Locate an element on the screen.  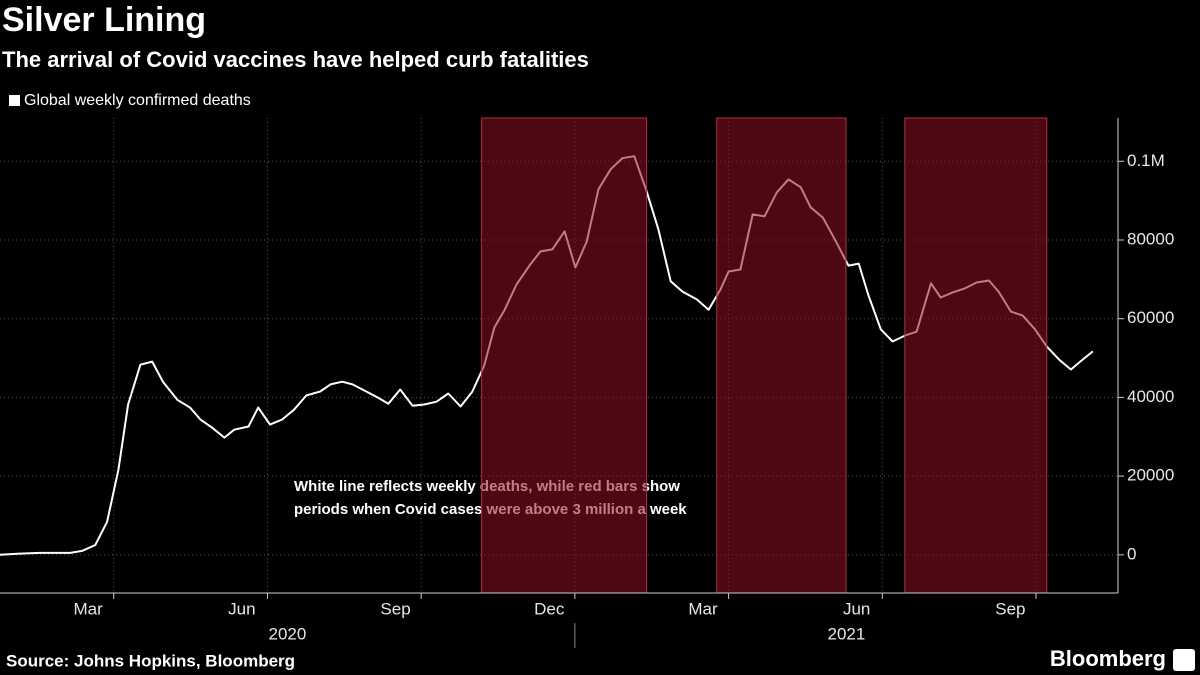
y-tick-label: 20000 is located at coordinates (1150, 475).